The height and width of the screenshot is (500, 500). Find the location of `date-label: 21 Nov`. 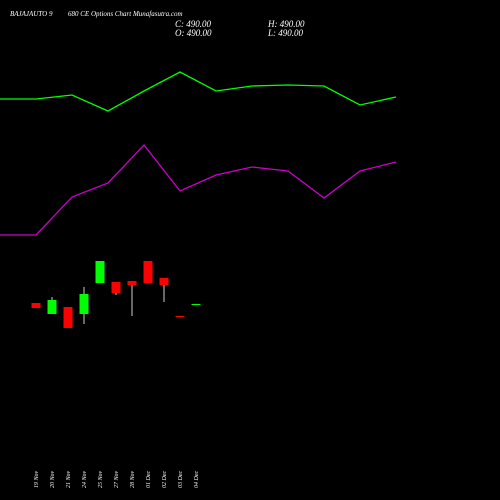

date-label: 21 Nov is located at coordinates (69, 479).